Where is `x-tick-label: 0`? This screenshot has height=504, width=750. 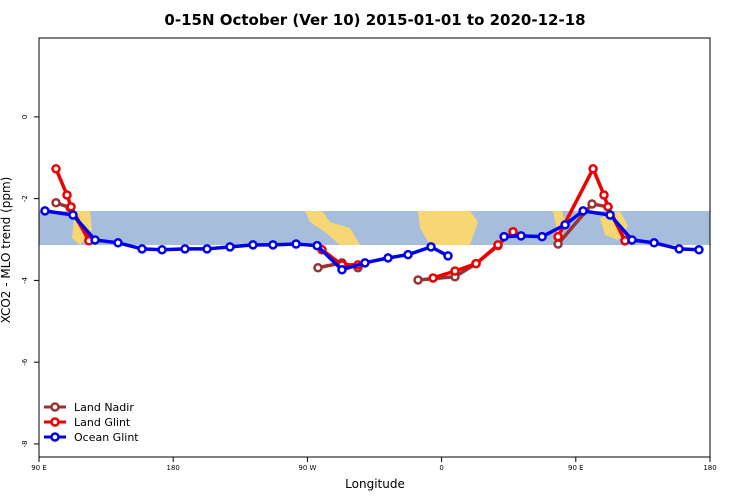 x-tick-label: 0 is located at coordinates (441, 468).